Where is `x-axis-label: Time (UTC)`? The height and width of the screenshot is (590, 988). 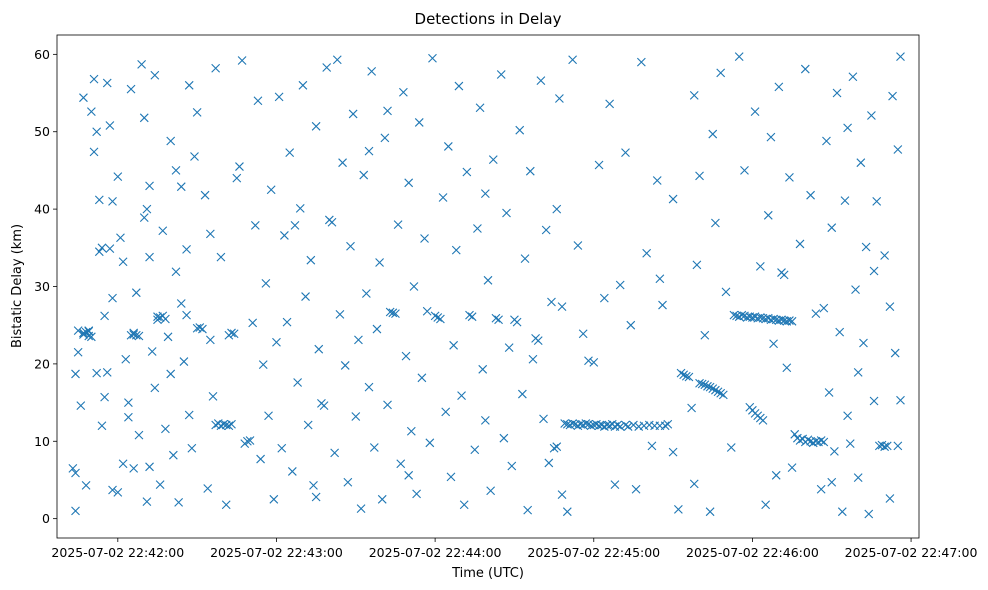 x-axis-label: Time (UTC) is located at coordinates (487, 573).